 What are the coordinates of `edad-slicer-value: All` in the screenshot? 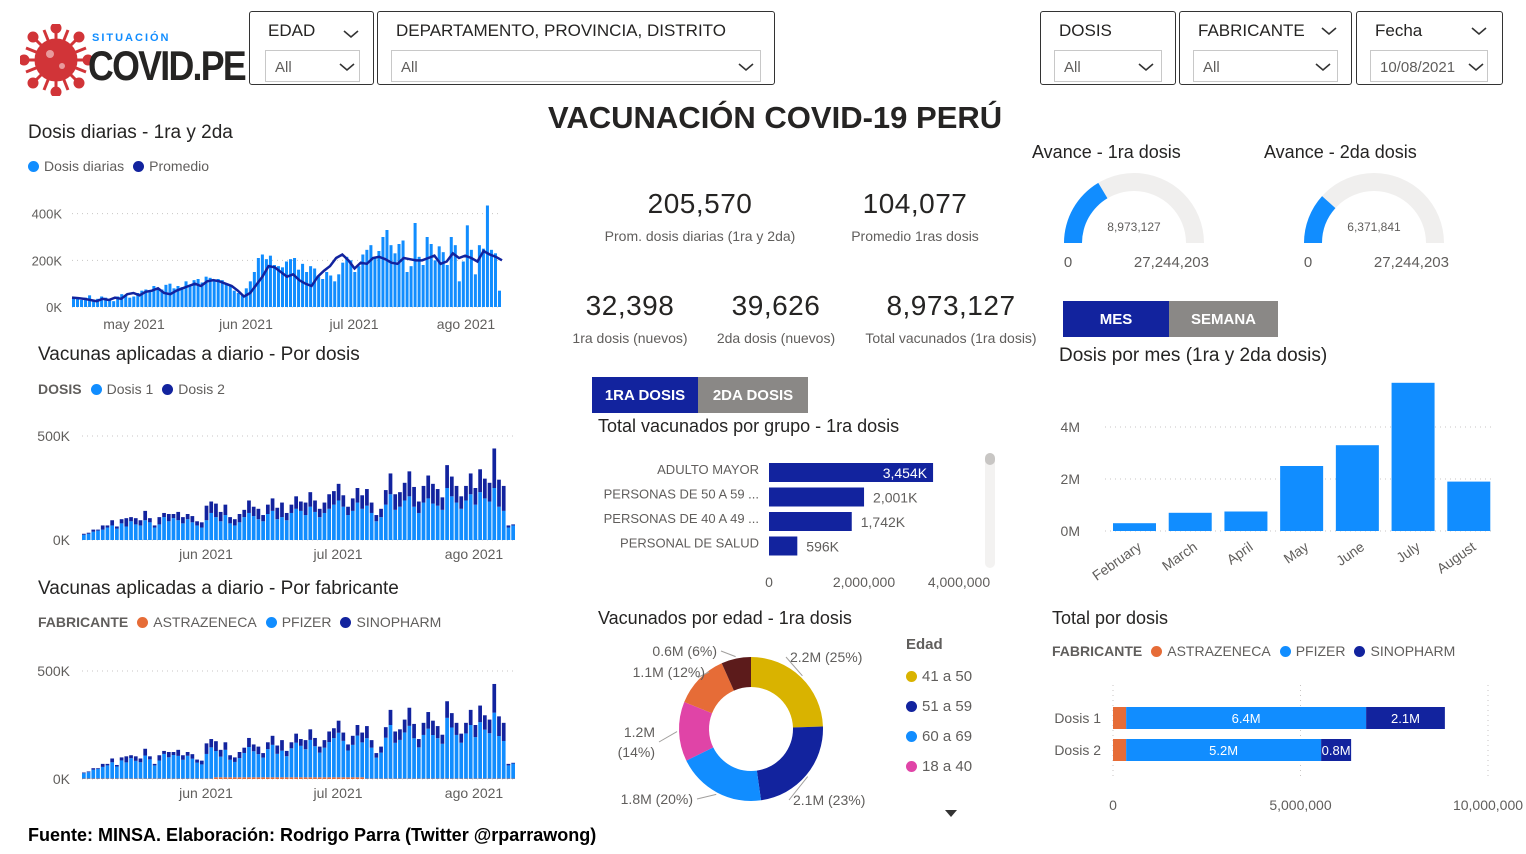 It's located at (312, 66).